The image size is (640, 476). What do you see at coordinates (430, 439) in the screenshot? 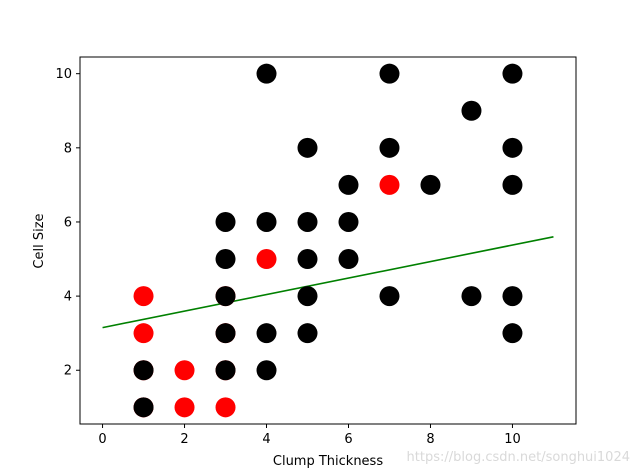
I see `x-tick-label: 8` at bounding box center [430, 439].